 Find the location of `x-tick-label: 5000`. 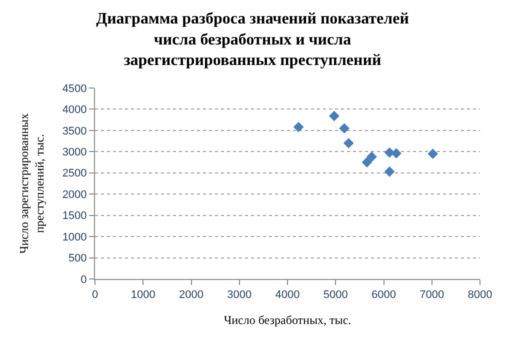

x-tick-label: 5000 is located at coordinates (335, 295).